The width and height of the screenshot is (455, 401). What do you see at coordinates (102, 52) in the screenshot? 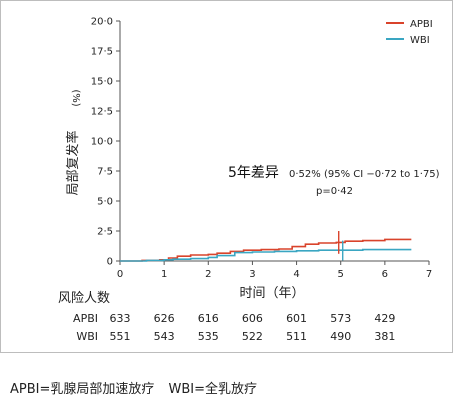
I see `y-tick-label: 17·5` at bounding box center [102, 52].